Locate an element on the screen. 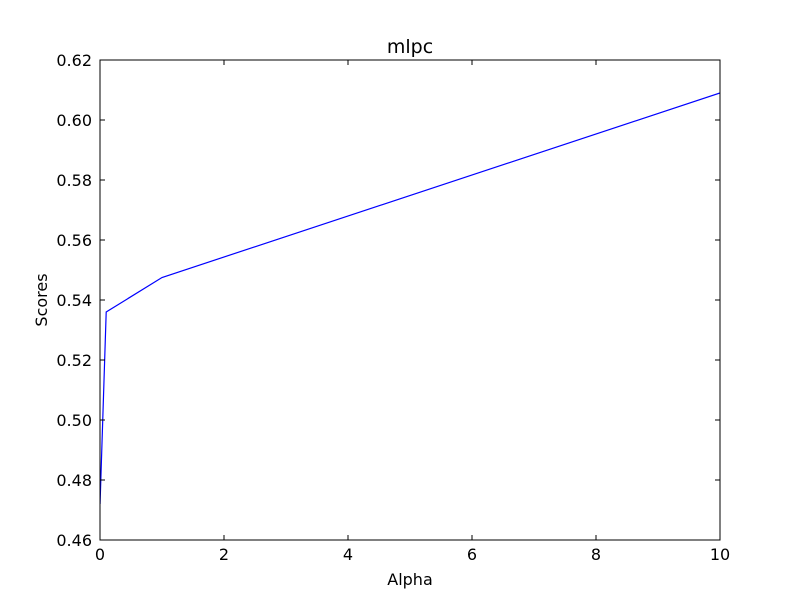  x-tick-label: 6 is located at coordinates (472, 554).